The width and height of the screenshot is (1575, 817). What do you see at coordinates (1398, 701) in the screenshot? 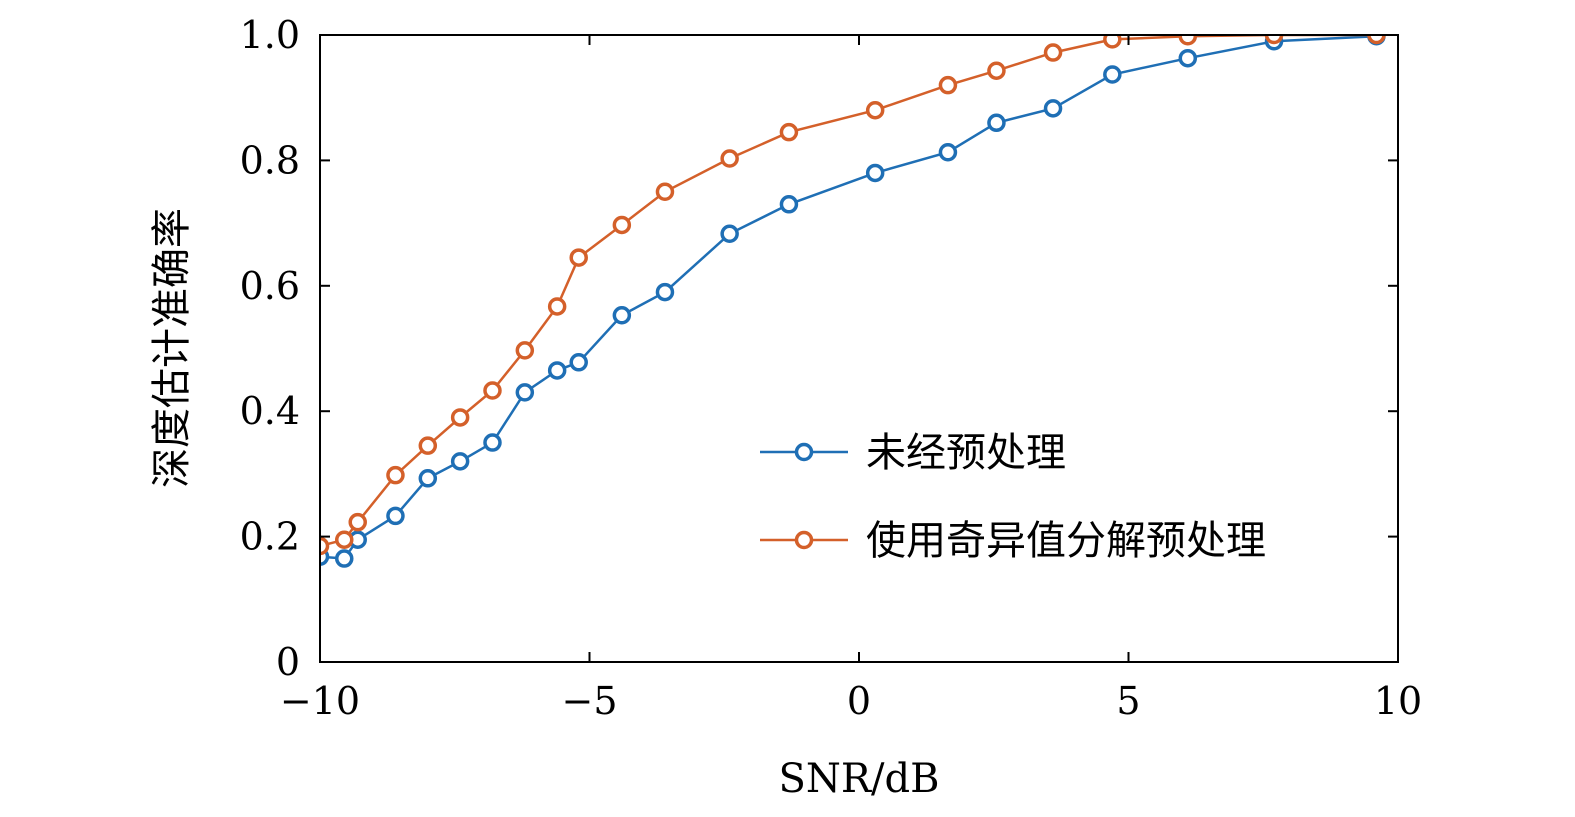
I see `x-tick-label: 10` at bounding box center [1398, 701].